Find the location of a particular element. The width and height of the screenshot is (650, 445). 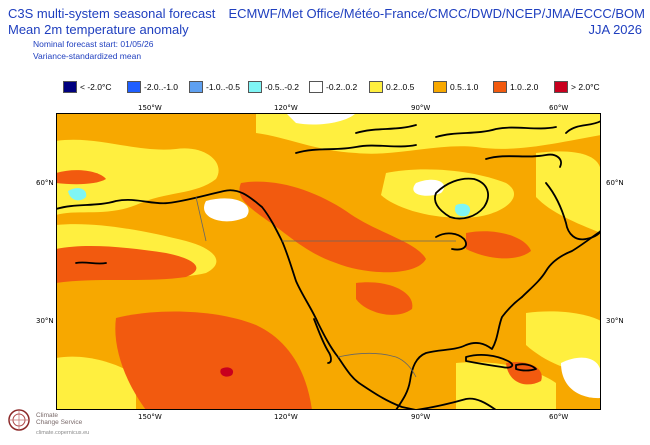

legend-item: 1.0..2.0 is located at coordinates (515, 87).